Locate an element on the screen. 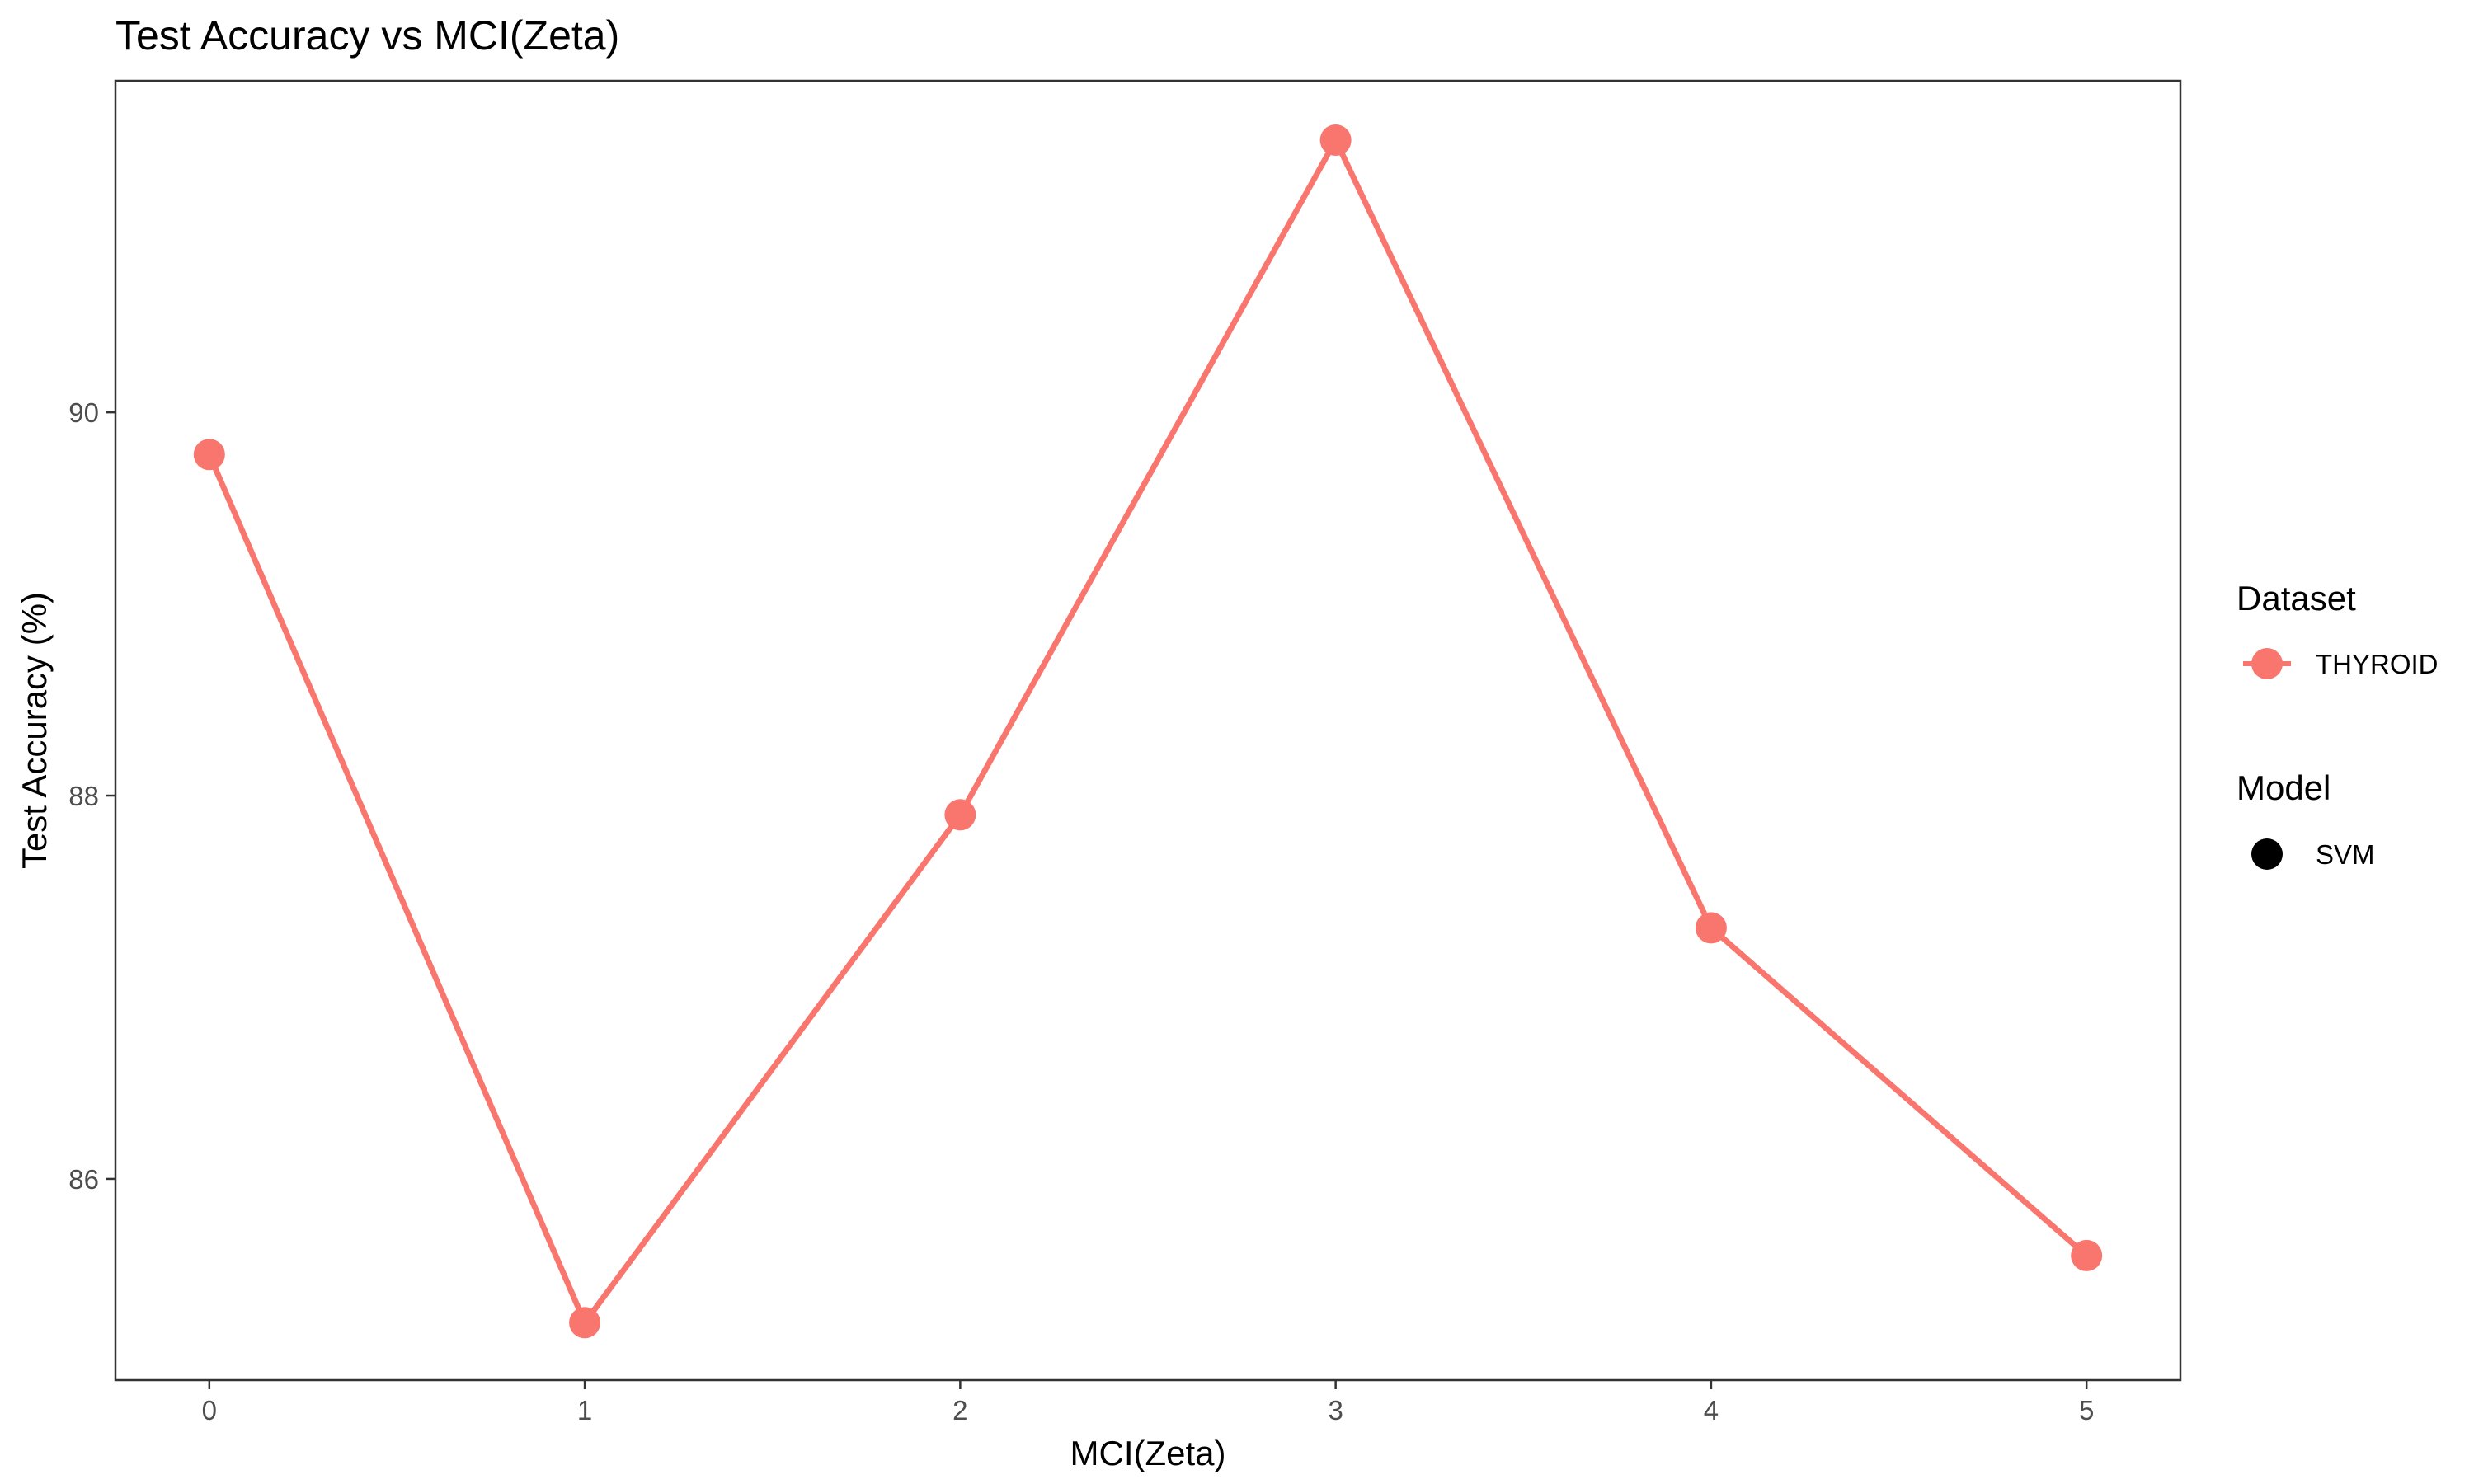  legend-label-svm: SVM is located at coordinates (2345, 855).